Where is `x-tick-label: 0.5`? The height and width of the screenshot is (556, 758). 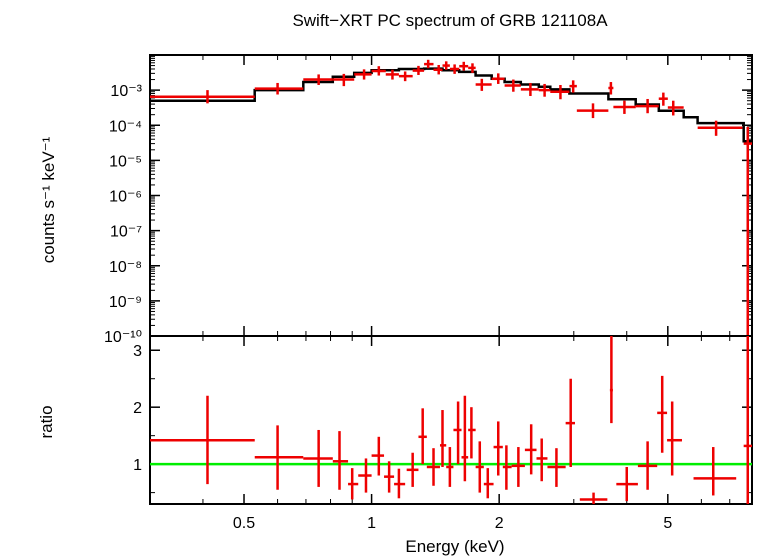 x-tick-label: 0.5 is located at coordinates (244, 523).